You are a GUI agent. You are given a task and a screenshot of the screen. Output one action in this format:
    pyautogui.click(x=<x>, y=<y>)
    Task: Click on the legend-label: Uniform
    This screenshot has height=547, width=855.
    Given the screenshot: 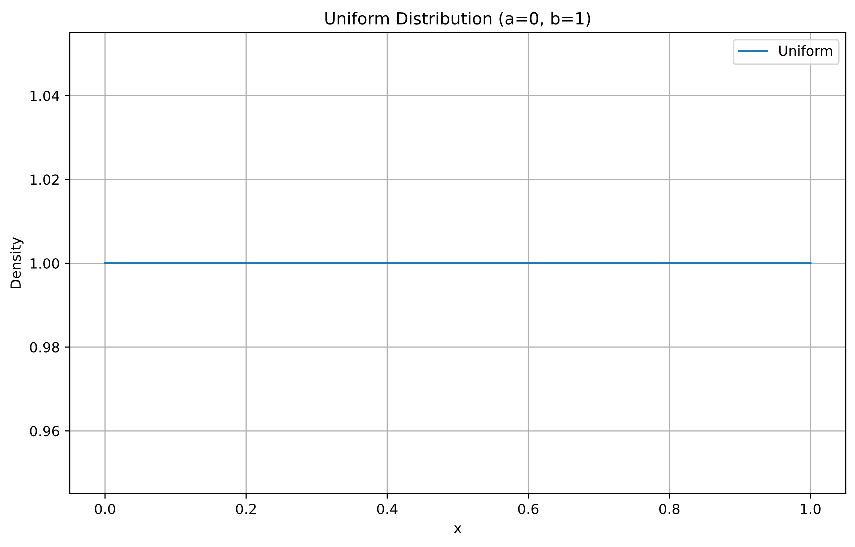 What is the action you would take?
    pyautogui.click(x=806, y=51)
    